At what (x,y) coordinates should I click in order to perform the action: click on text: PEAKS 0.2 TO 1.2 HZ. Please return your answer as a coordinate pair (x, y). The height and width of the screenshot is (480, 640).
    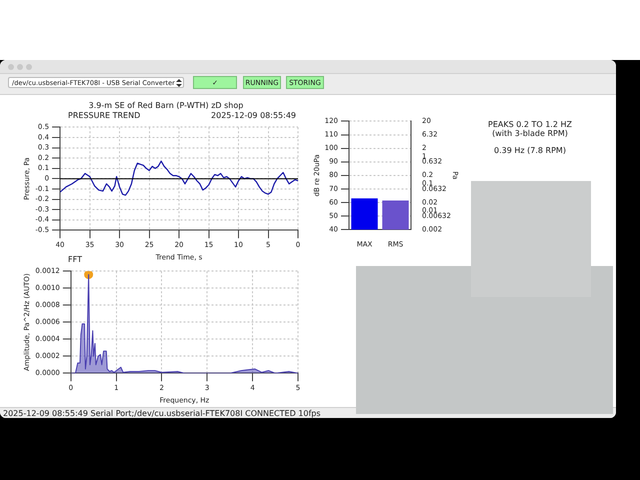
    Looking at the image, I should click on (530, 124).